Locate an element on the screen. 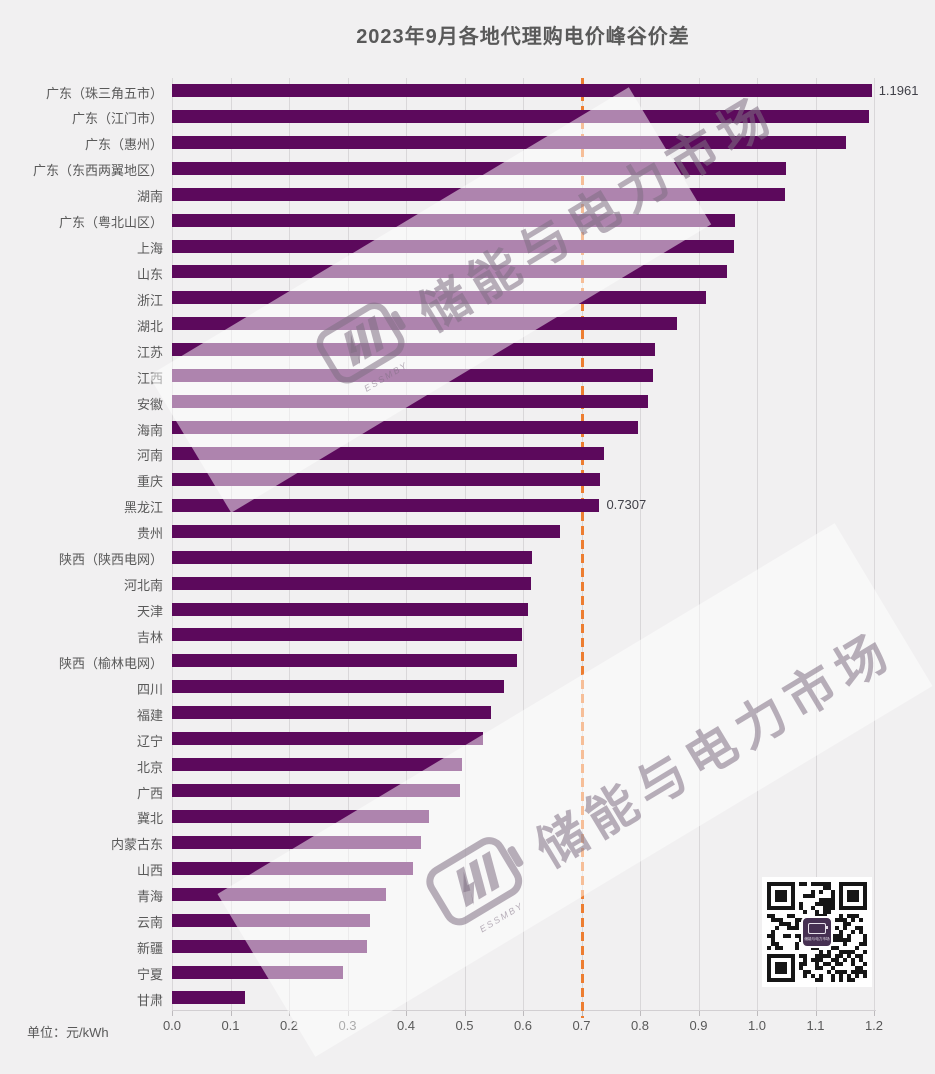 This screenshot has width=935, height=1074. category-label: 江西 is located at coordinates (149, 378).